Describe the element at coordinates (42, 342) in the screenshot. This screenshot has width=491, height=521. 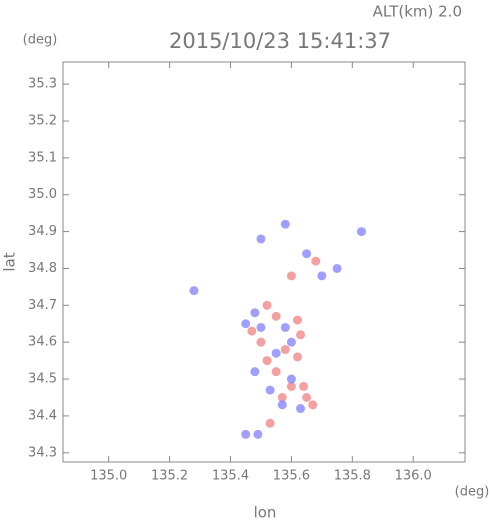
I see `y-tick-label: 34.6` at that location.